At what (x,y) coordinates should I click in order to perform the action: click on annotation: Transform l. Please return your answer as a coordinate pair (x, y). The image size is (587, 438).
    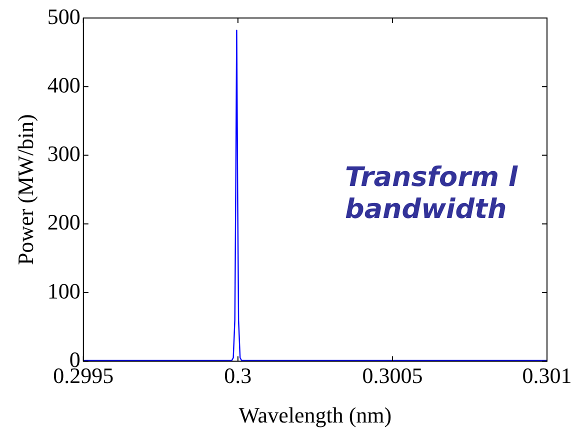
    Looking at the image, I should click on (431, 177).